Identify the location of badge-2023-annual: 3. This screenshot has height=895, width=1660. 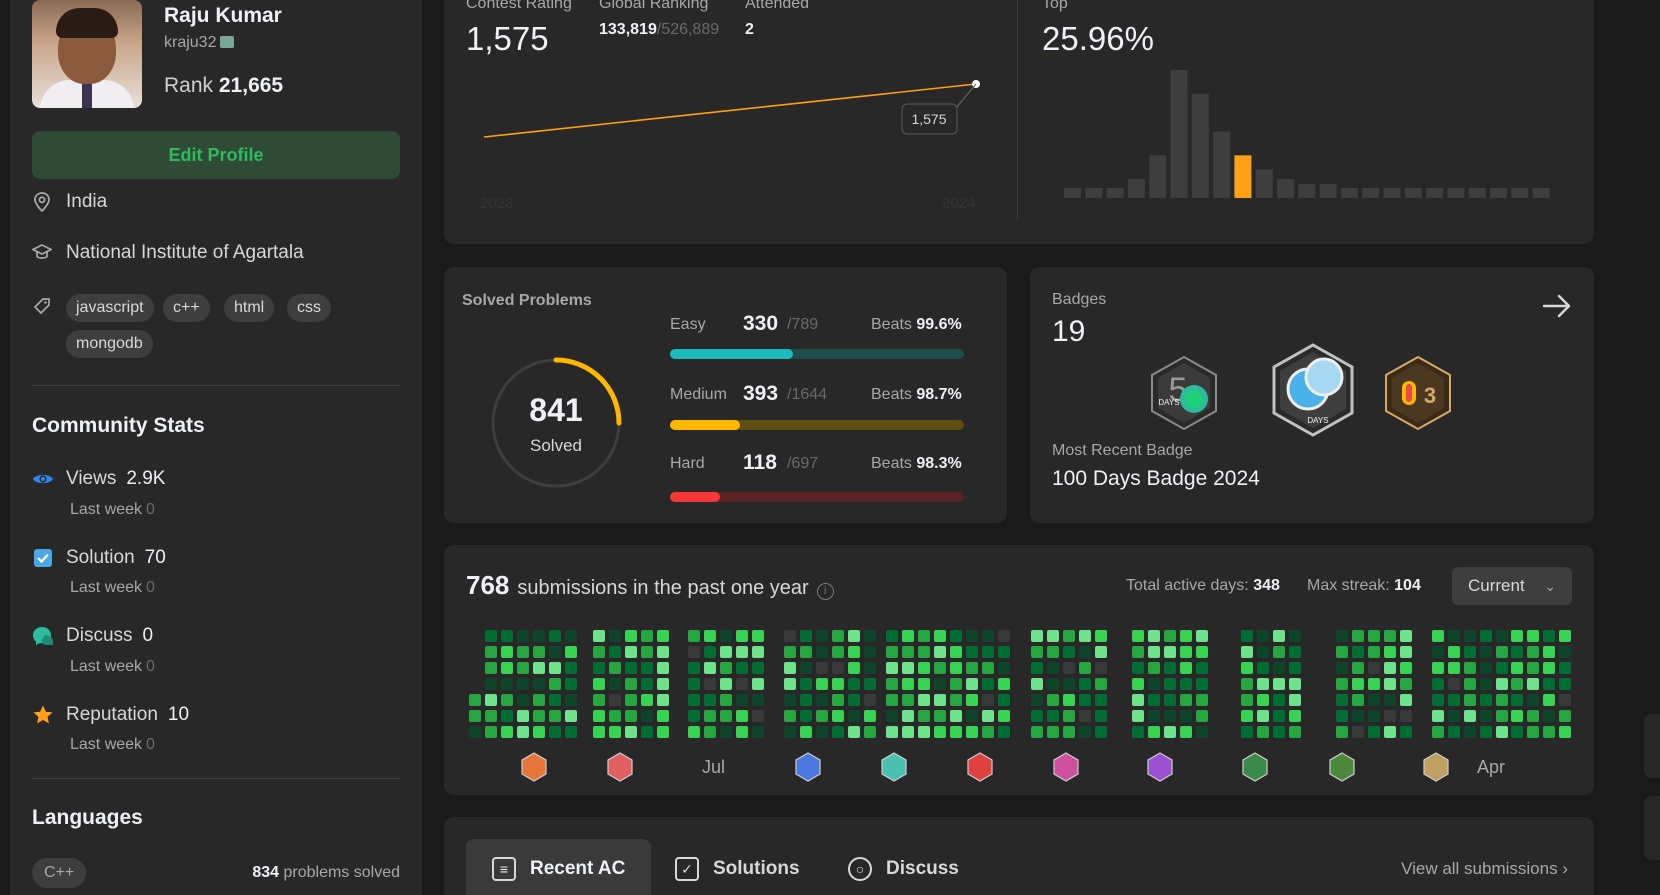
(1418, 393).